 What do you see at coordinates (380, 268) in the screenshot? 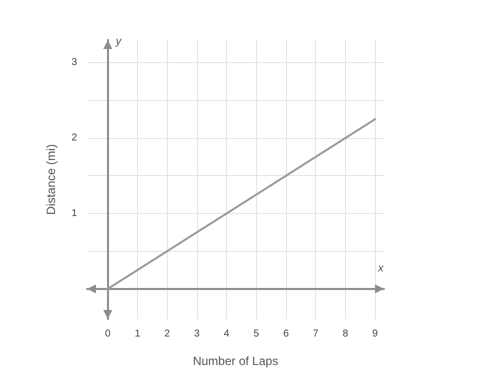
I see `annotation: x` at bounding box center [380, 268].